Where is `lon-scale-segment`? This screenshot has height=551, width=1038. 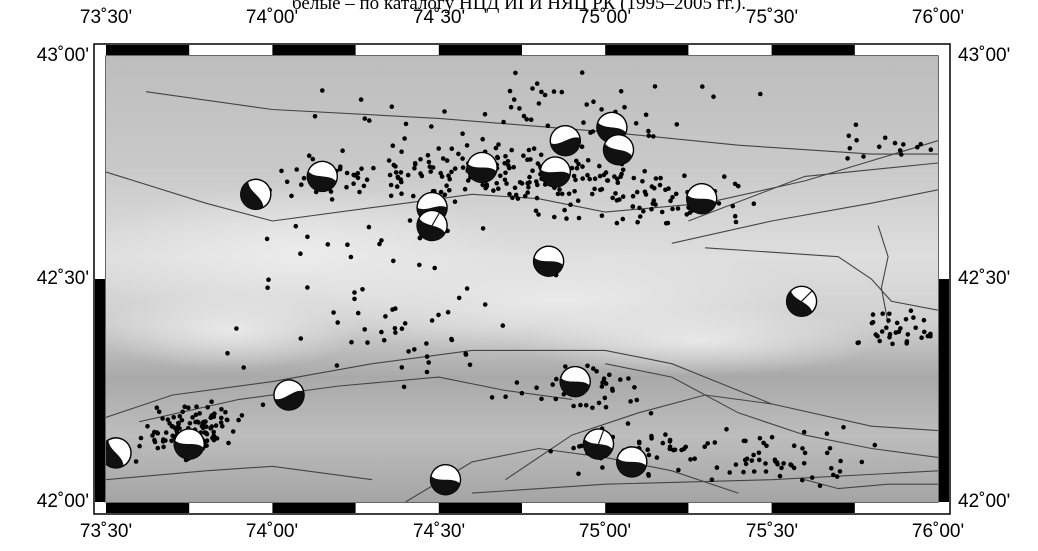
lon-scale-segment is located at coordinates (314, 508).